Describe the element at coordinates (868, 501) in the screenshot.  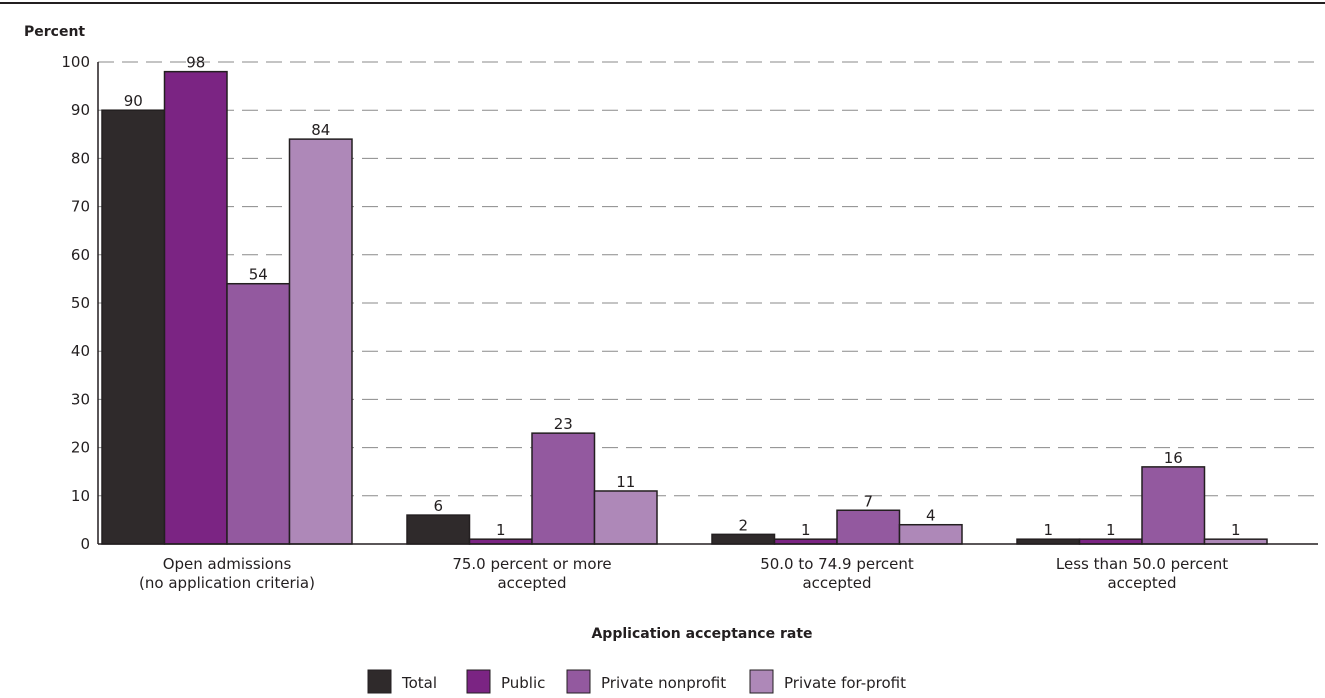
I see `data-label: 7` at that location.